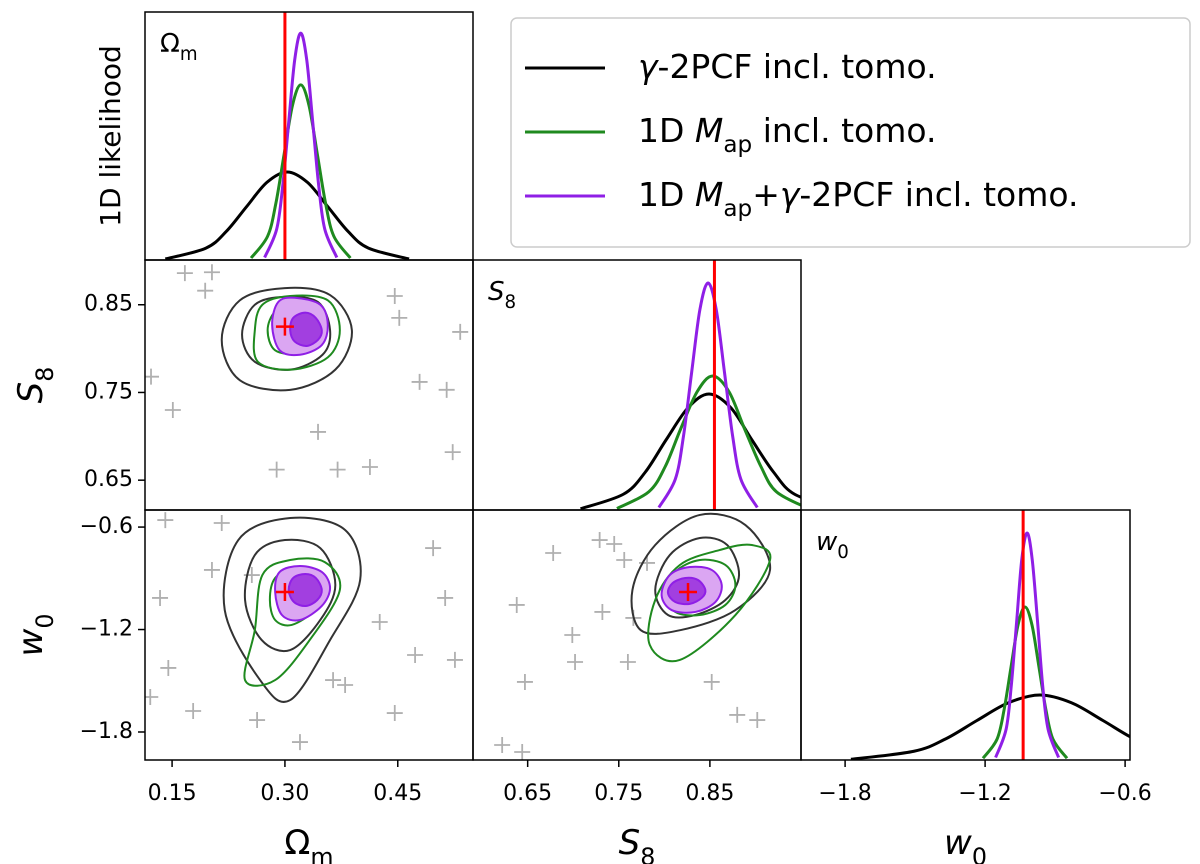 This screenshot has width=1200, height=864. I want to click on x-axis-label: w0, so click(965, 843).